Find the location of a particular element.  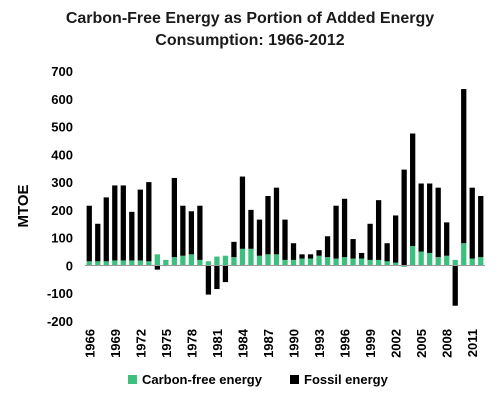

y-tick-label: 400 is located at coordinates (62, 154).